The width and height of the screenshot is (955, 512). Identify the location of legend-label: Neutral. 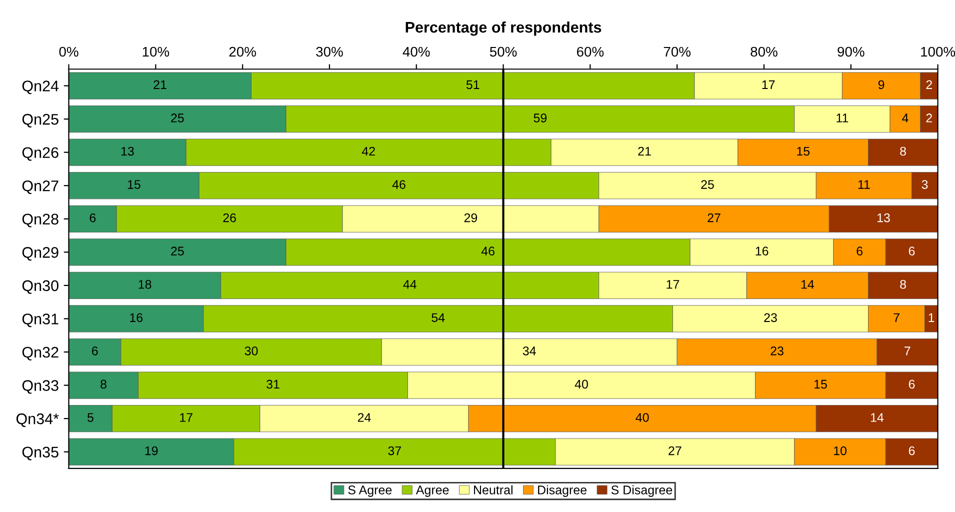
(493, 489).